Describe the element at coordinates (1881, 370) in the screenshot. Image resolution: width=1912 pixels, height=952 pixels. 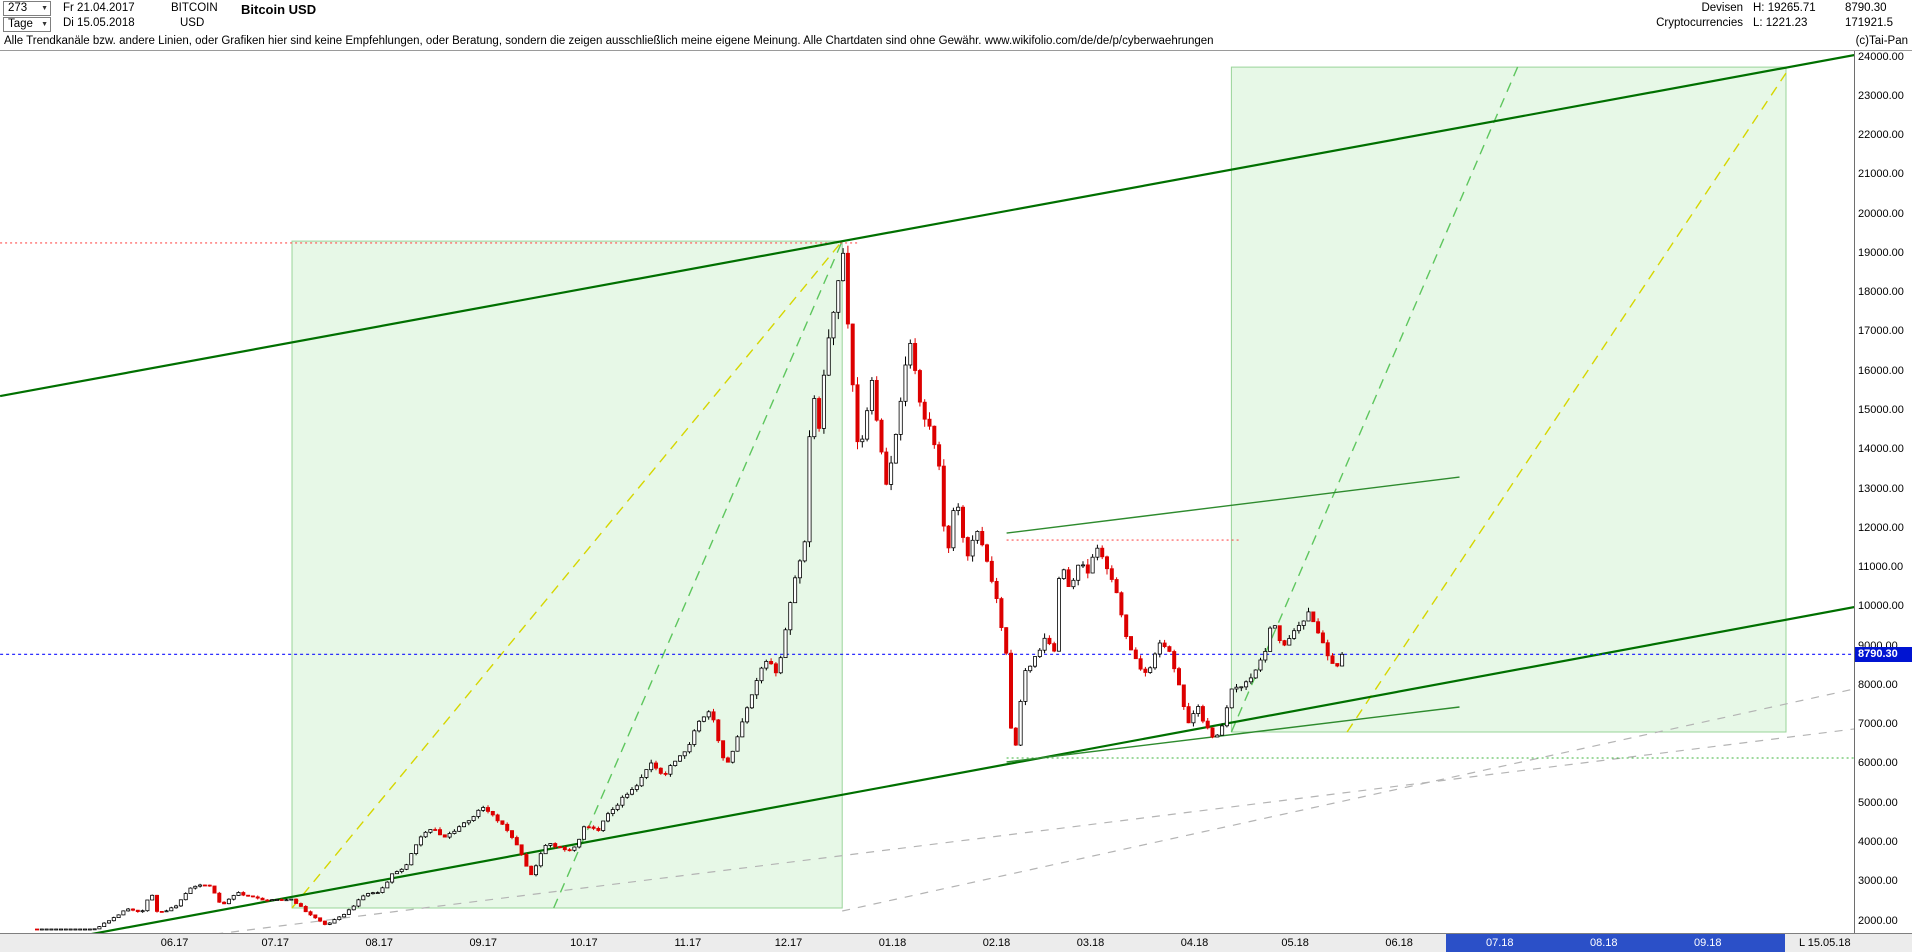
I see `y-axis-label: 16000.00` at that location.